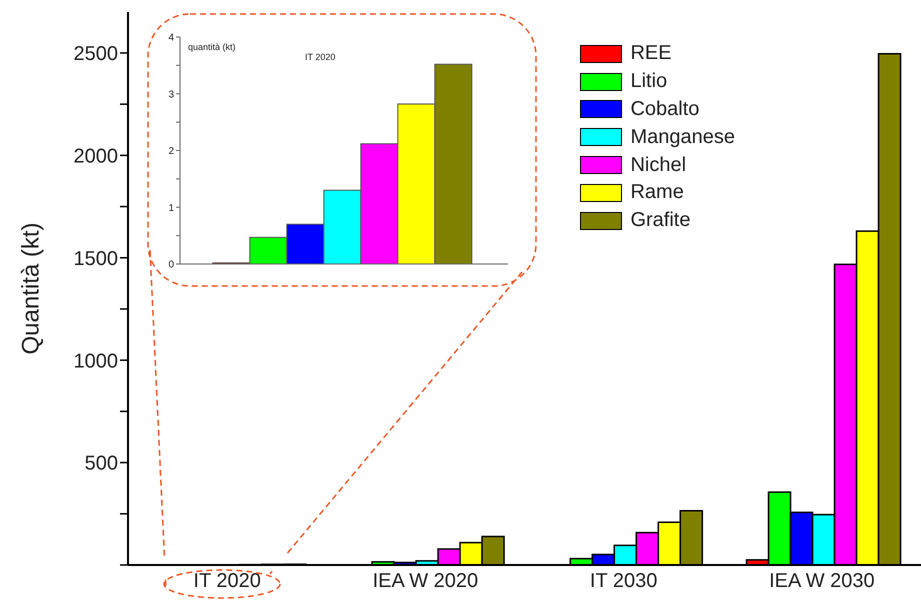 The image size is (921, 600). I want to click on y-tick-label: 1500, so click(96, 259).